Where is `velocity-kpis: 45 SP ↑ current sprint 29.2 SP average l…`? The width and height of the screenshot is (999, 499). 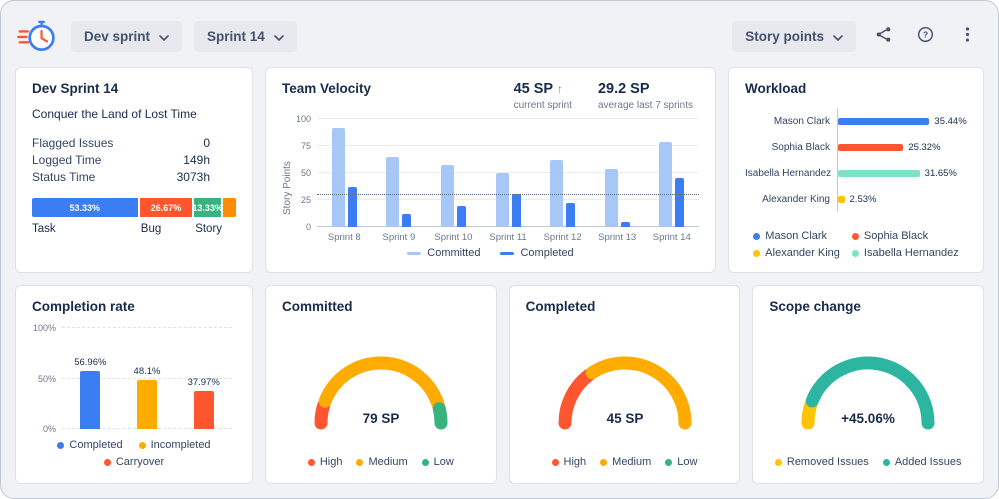 velocity-kpis: 45 SP ↑ current sprint 29.2 SP average l… is located at coordinates (606, 96).